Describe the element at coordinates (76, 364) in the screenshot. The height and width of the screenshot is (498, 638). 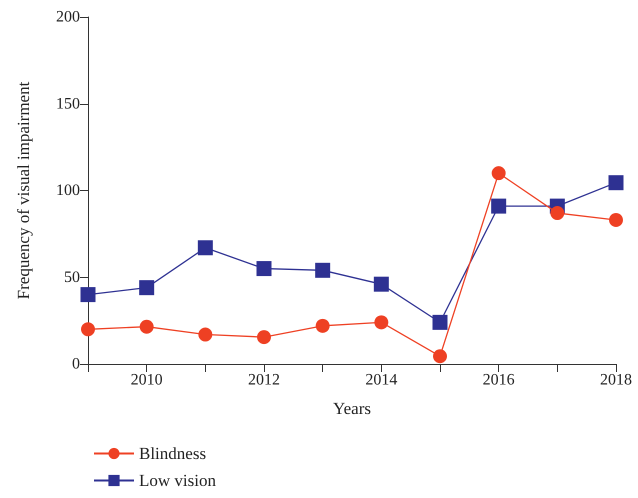
I see `y-tick-label: 0` at that location.